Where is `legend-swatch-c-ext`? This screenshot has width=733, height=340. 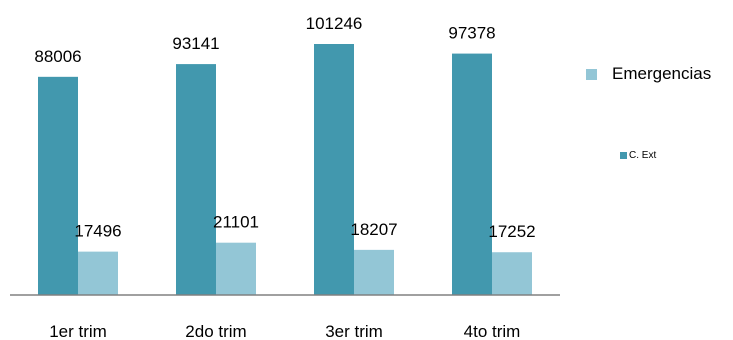 legend-swatch-c-ext is located at coordinates (623, 155).